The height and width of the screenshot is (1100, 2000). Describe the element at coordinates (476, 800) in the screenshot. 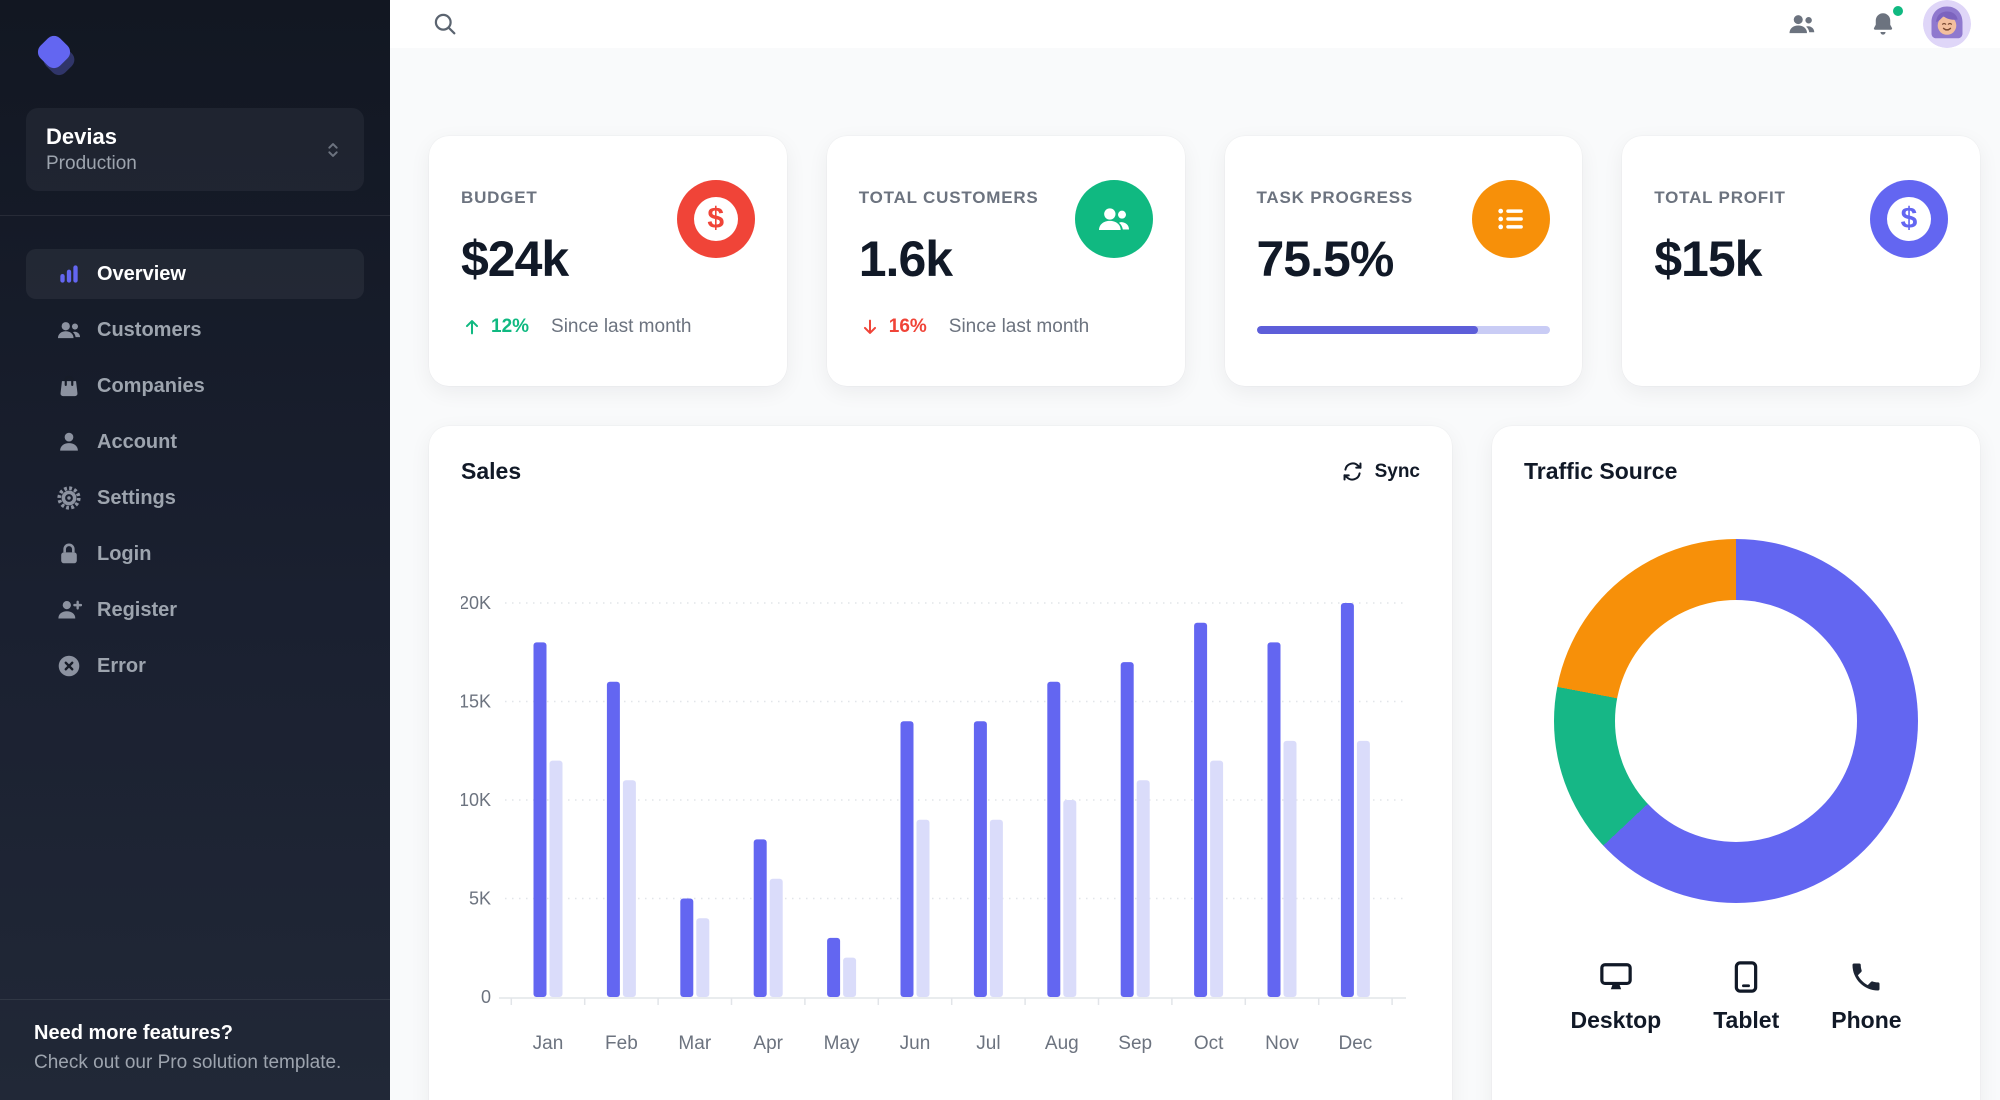

I see `svg-text: 10K` at that location.